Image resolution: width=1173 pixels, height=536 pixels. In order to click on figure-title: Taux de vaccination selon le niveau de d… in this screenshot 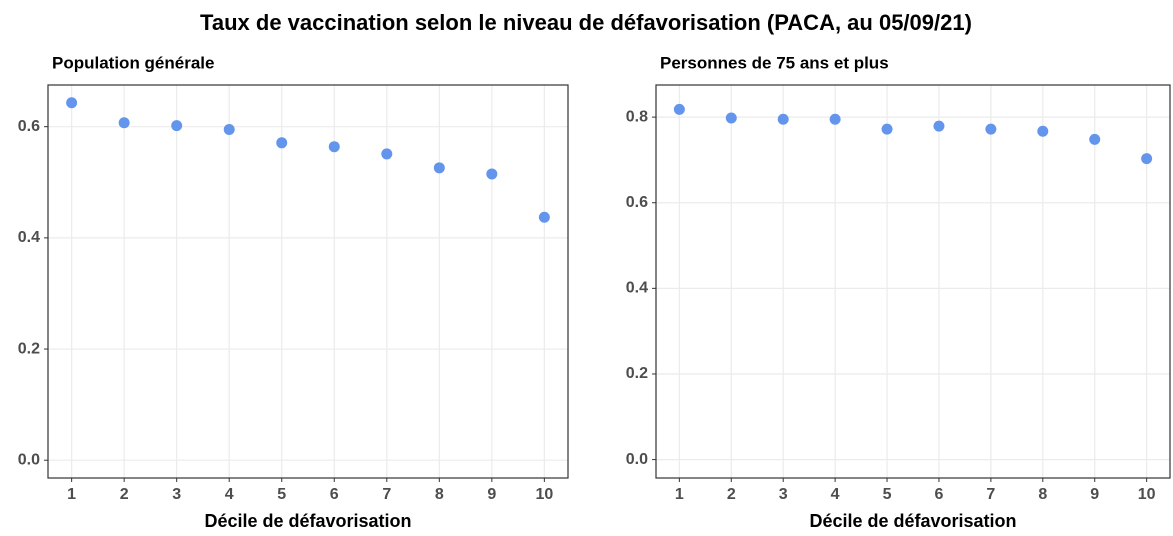, I will do `click(586, 22)`.